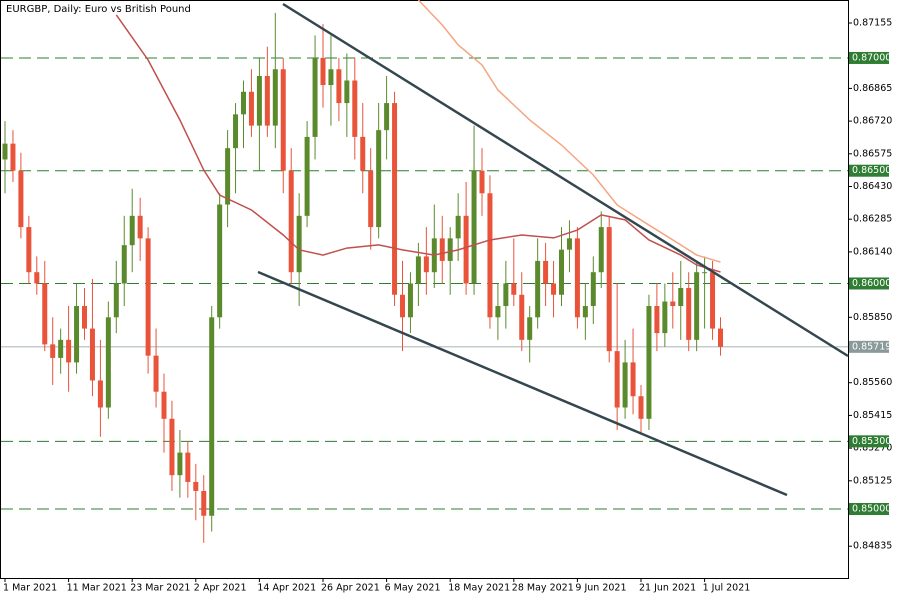  Describe the element at coordinates (543, 588) in the screenshot. I see `x-tick-label: 28 May 2021` at that location.